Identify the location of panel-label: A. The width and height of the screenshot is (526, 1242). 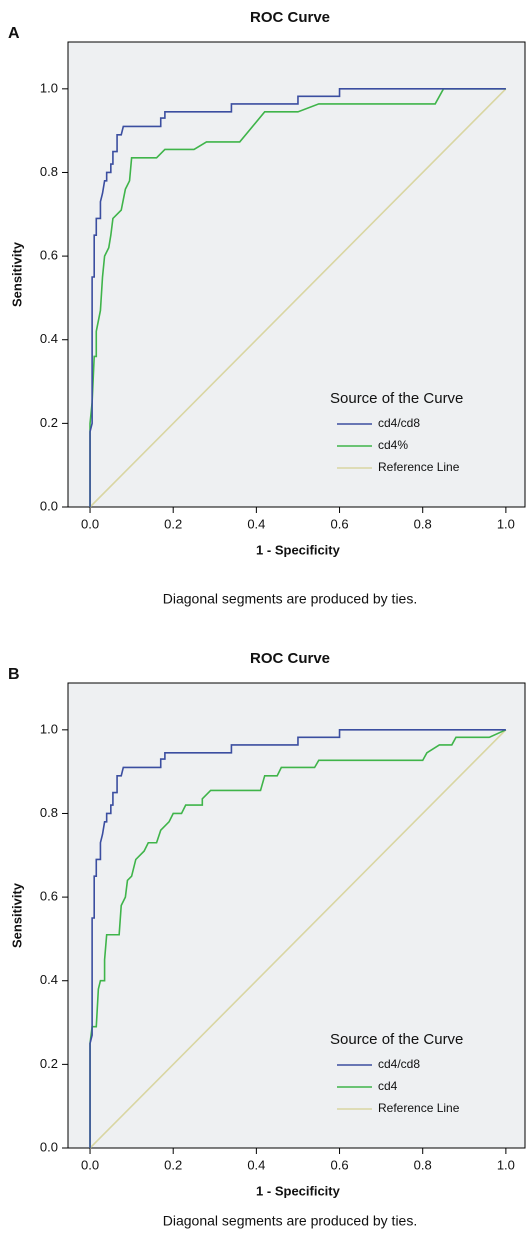
(14, 33).